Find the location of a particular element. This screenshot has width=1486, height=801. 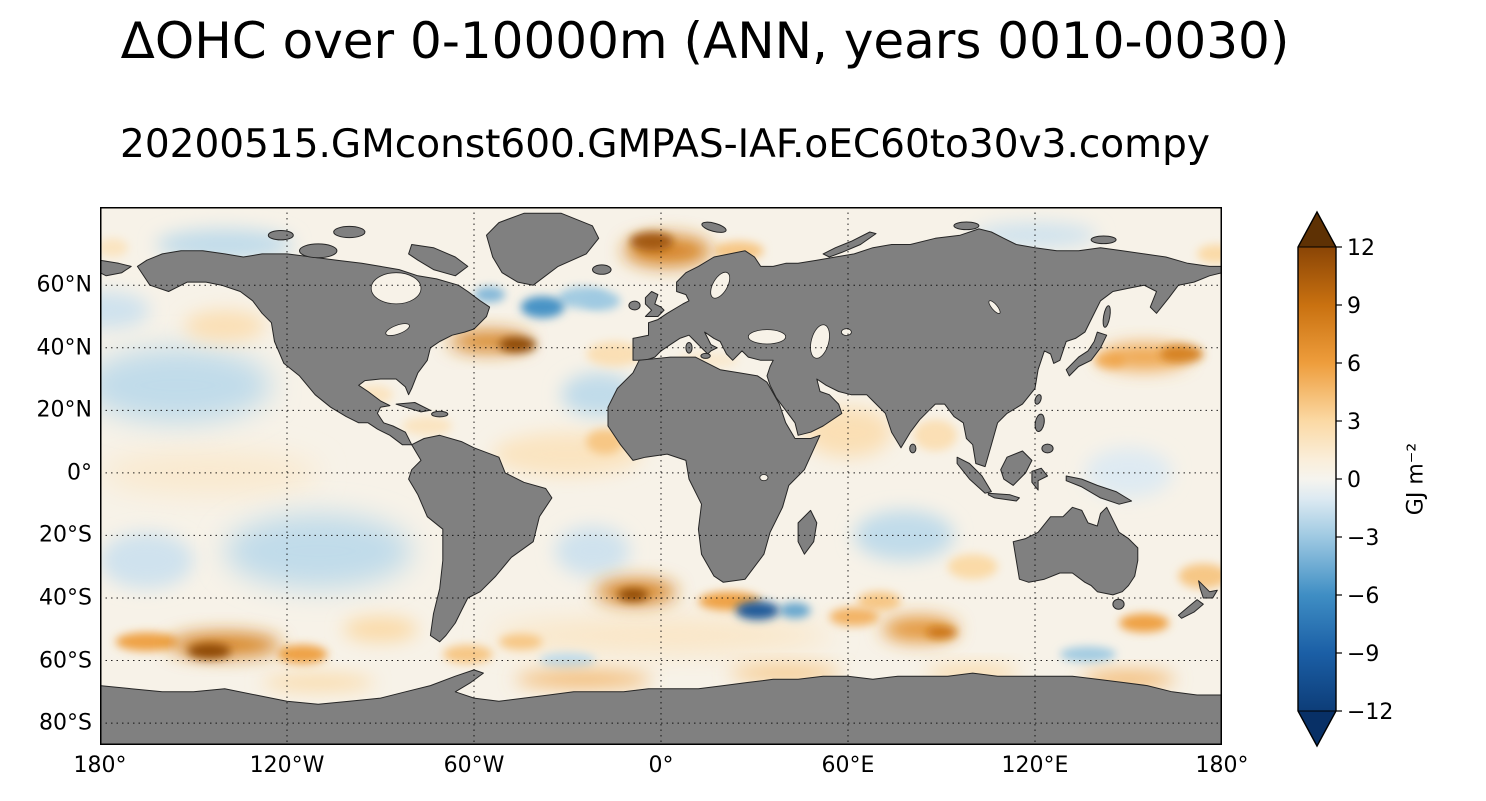

colorbar-under-arrow is located at coordinates (1317, 728).